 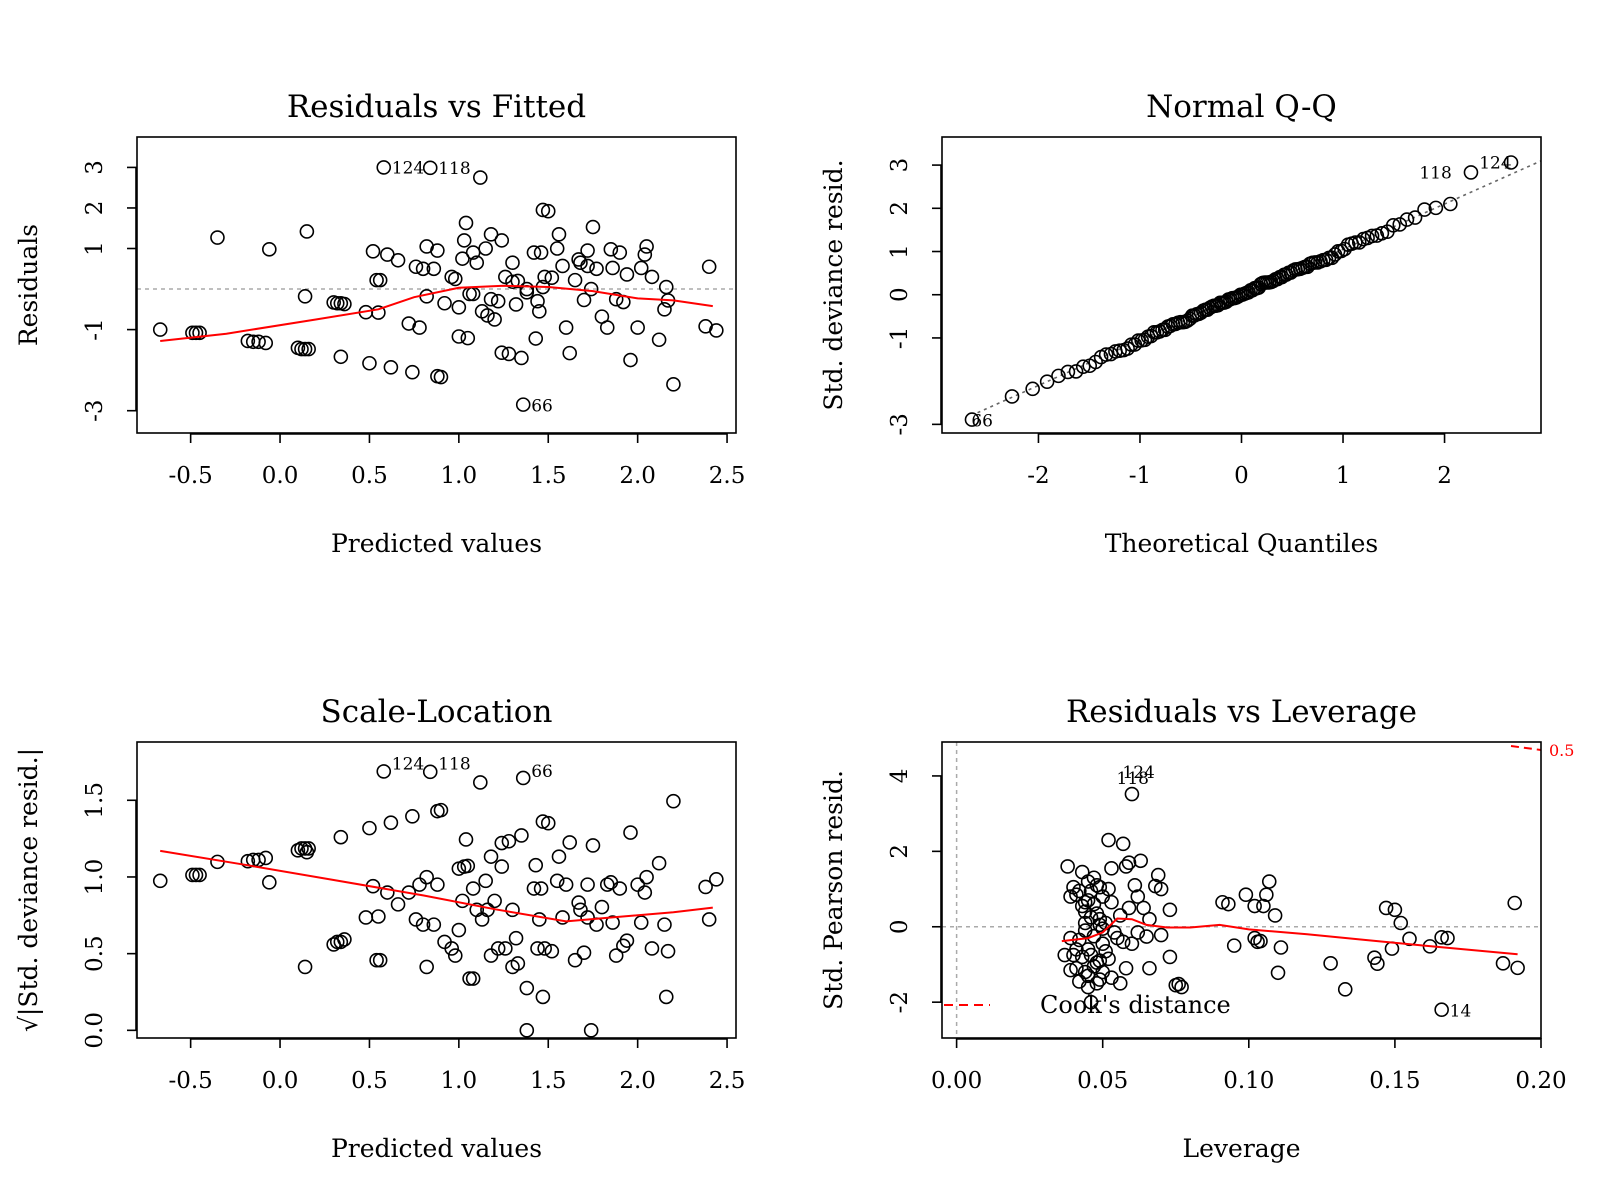 I want to click on x-tick-label: 2.0, so click(x=637, y=1081).